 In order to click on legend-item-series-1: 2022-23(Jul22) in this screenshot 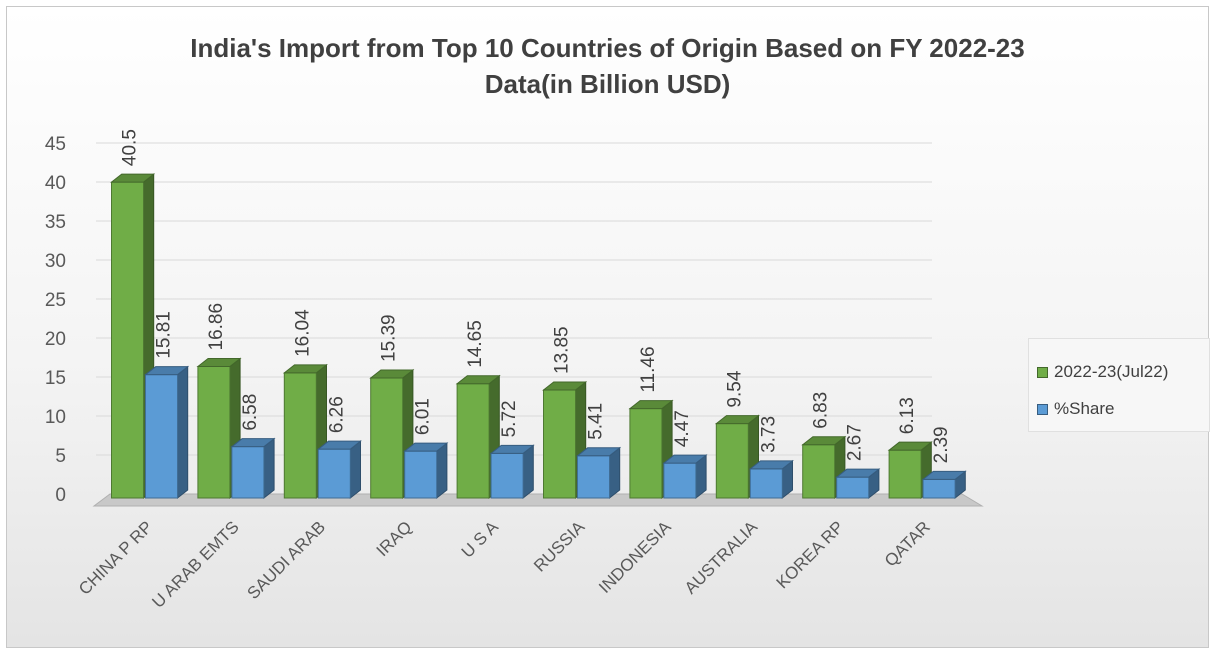, I will do `click(1102, 372)`.